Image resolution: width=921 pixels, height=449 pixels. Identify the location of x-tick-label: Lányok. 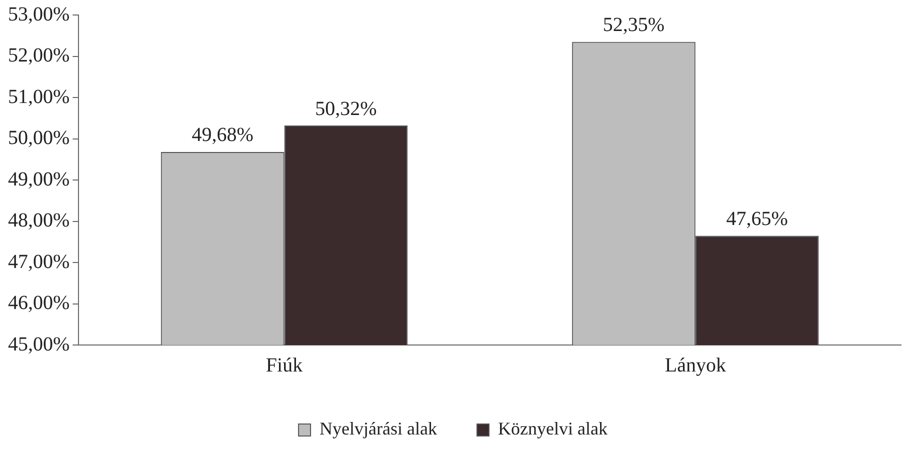
(695, 365).